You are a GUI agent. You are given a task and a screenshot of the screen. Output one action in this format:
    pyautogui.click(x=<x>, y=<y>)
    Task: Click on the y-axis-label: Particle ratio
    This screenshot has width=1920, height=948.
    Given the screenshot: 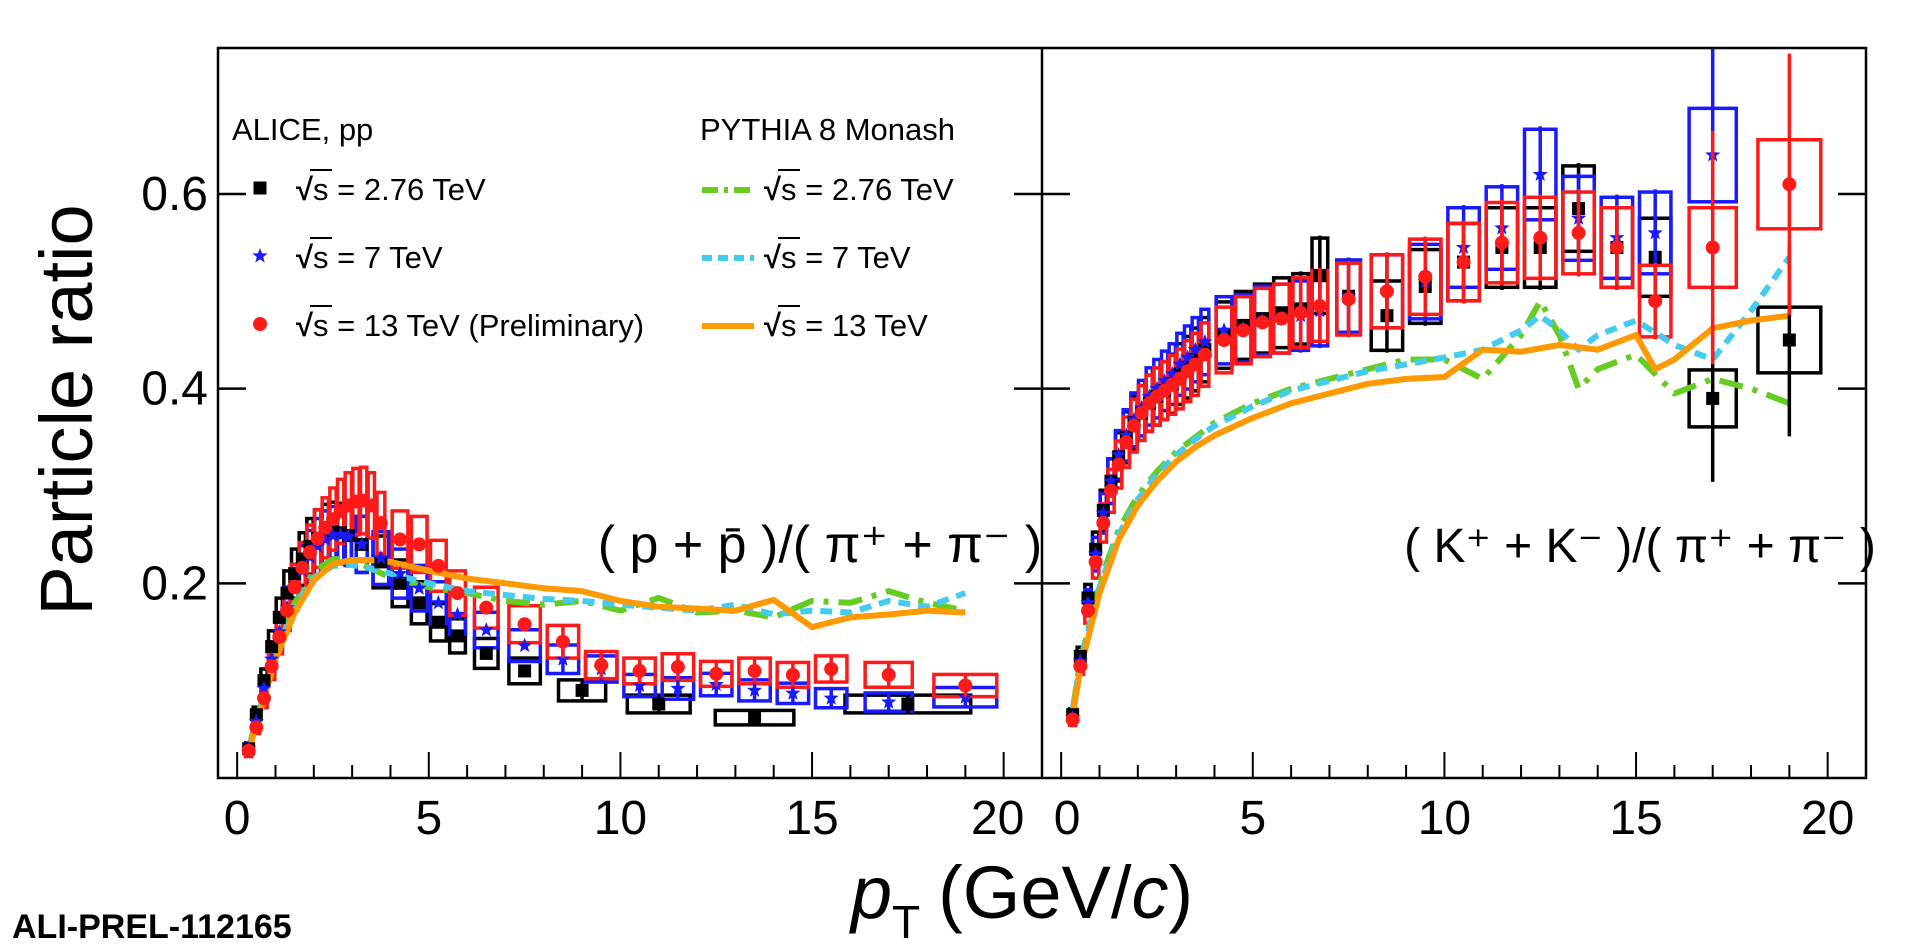 What is the action you would take?
    pyautogui.click(x=66, y=409)
    